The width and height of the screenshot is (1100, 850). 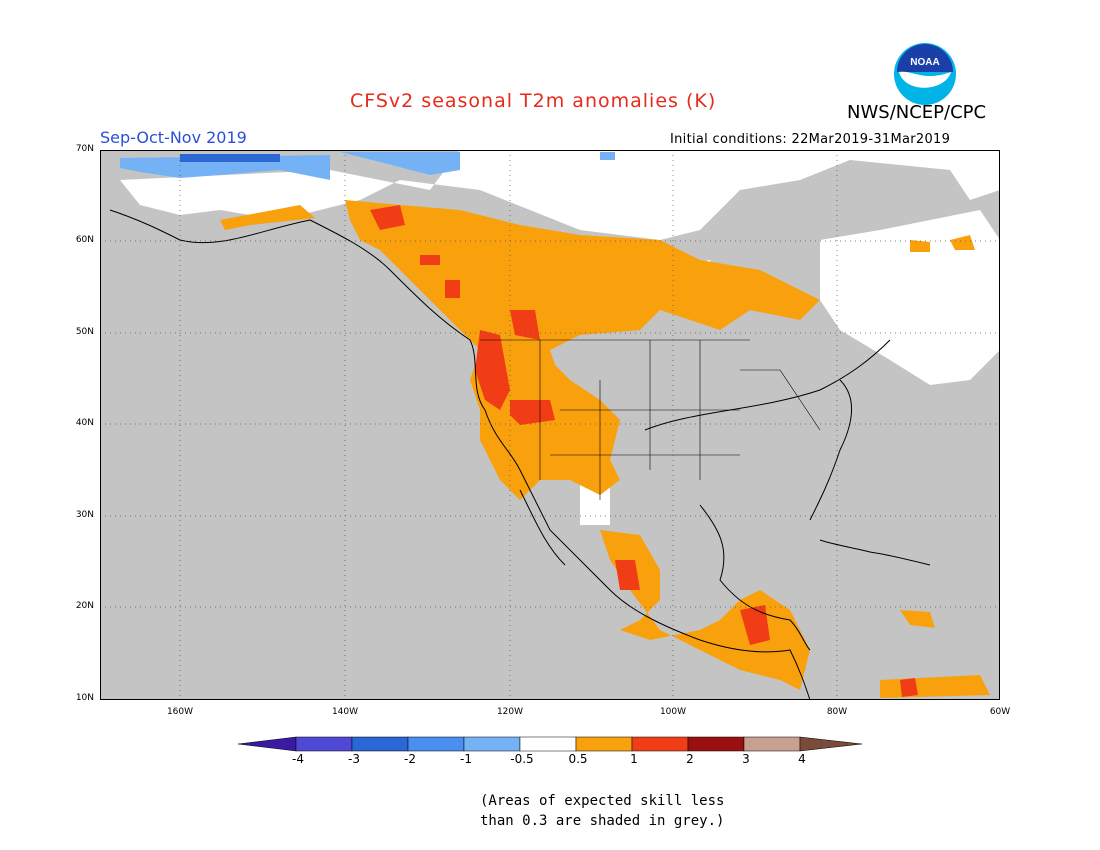 I want to click on noaa-logo: NOAA, so click(x=925, y=74).